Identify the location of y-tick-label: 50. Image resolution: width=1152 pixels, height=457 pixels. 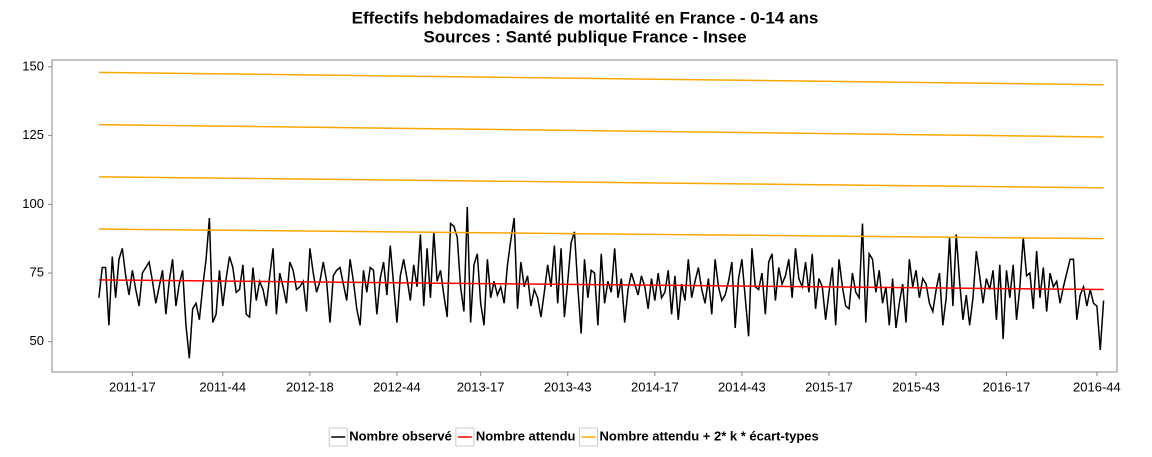
(37, 340).